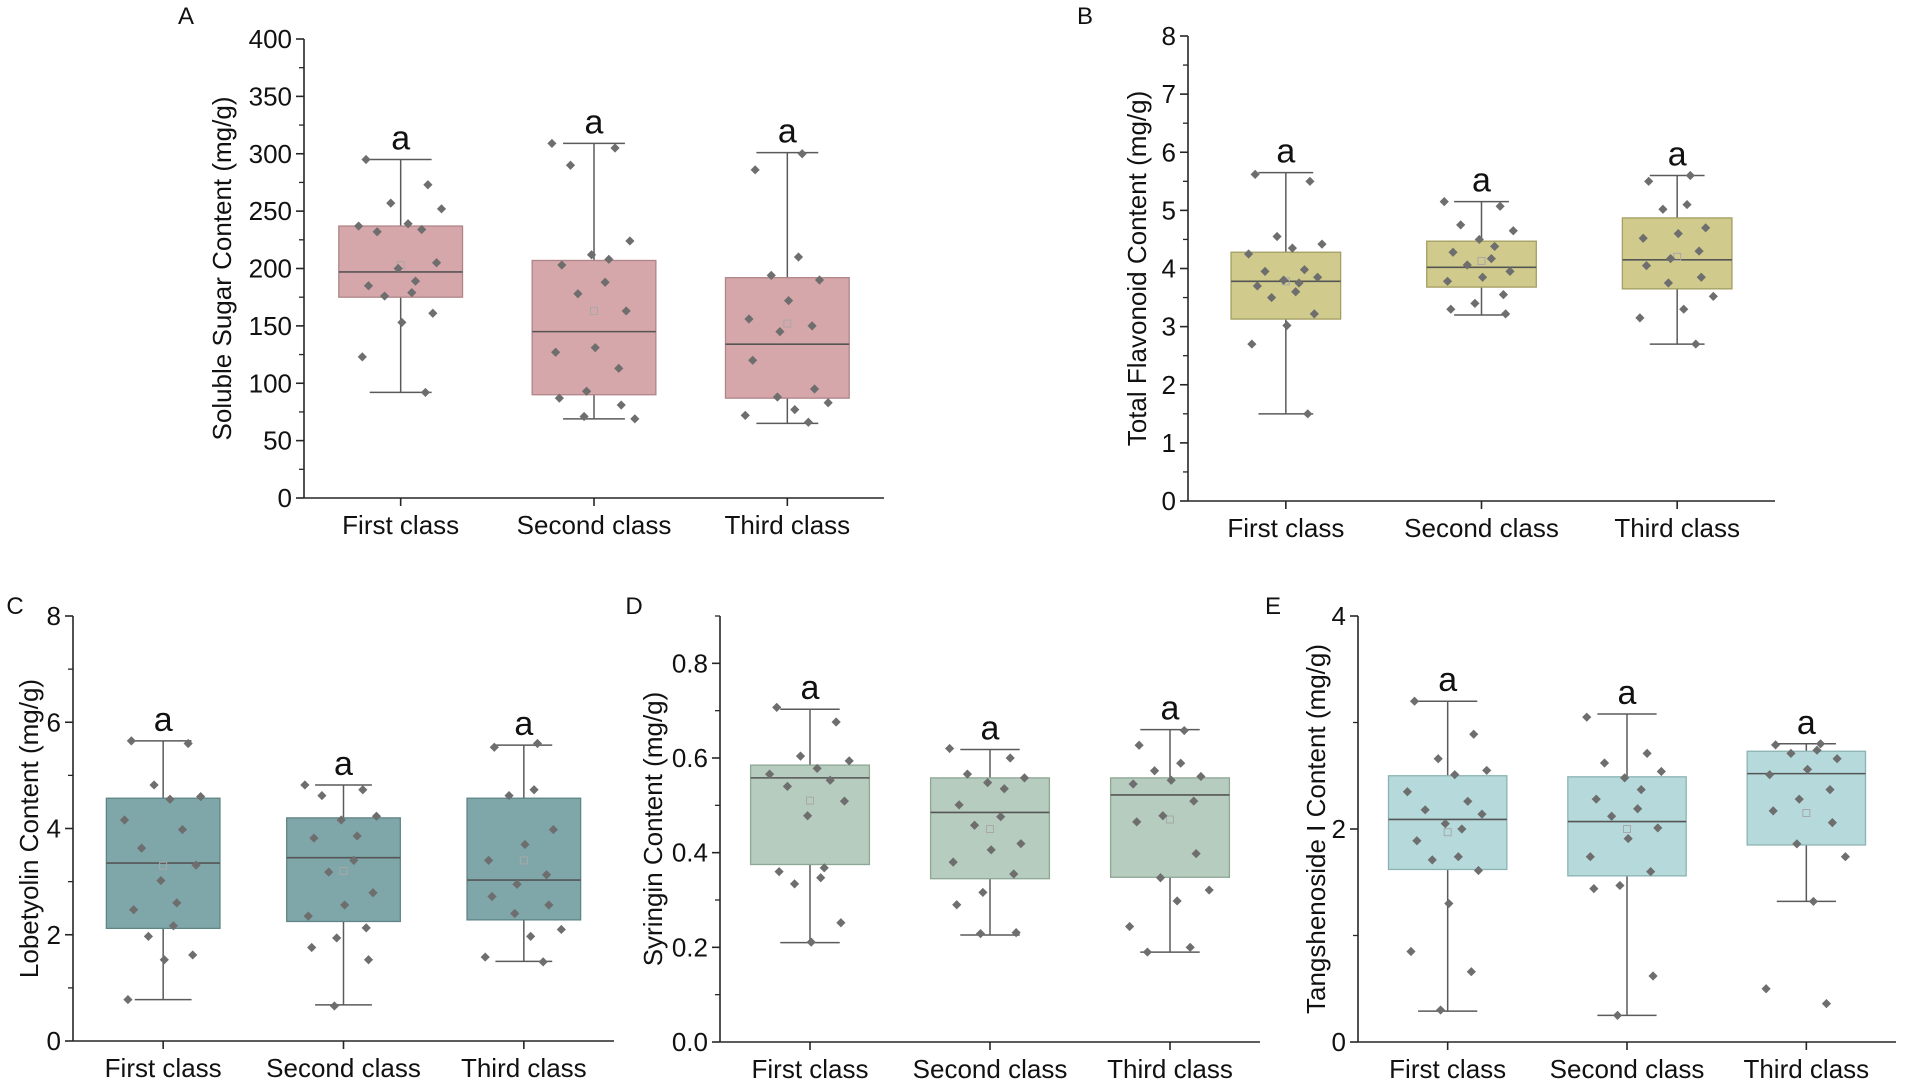  Describe the element at coordinates (524, 894) in the screenshot. I see `panel-c-group-third-class: Third class a` at that location.